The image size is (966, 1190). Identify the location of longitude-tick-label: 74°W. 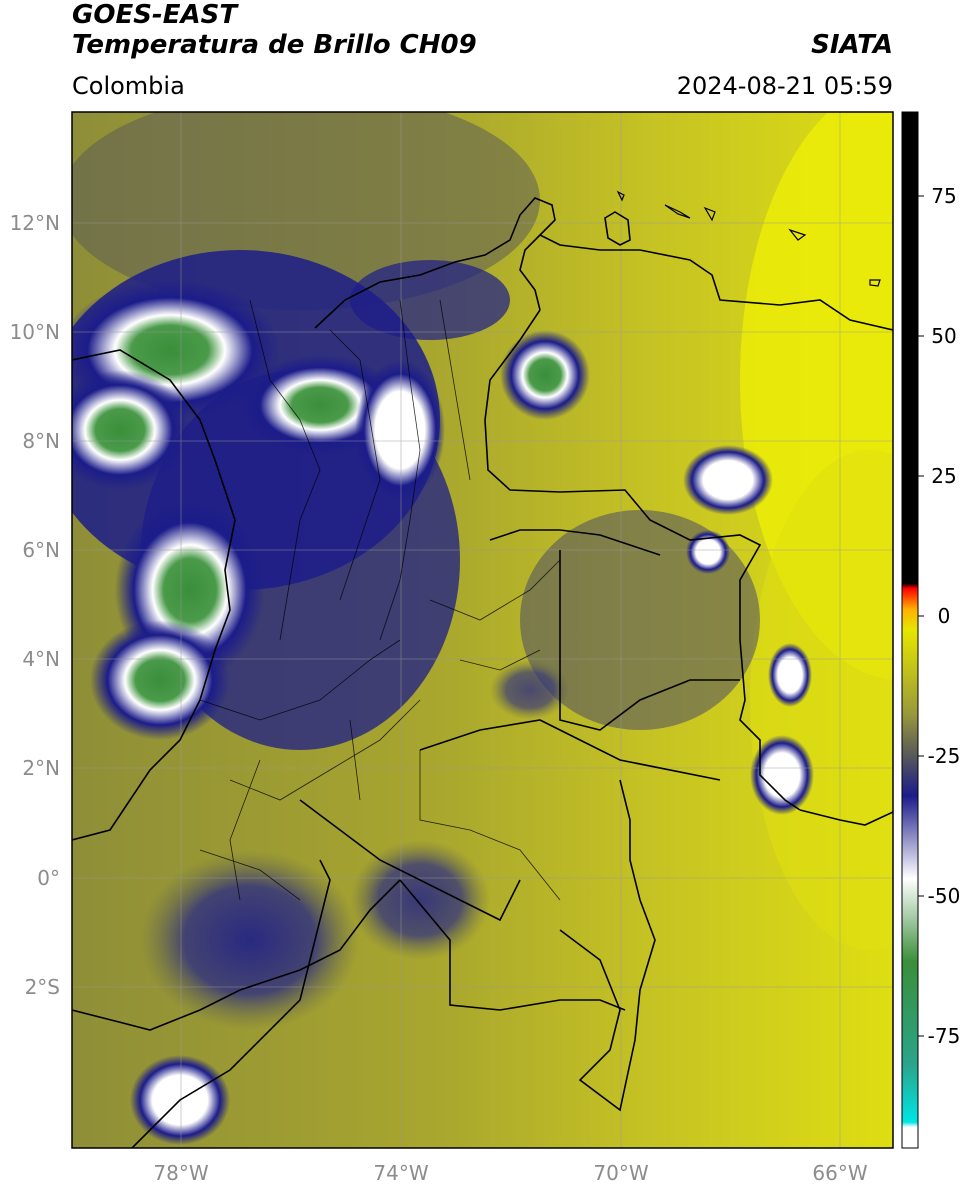
(400, 1173).